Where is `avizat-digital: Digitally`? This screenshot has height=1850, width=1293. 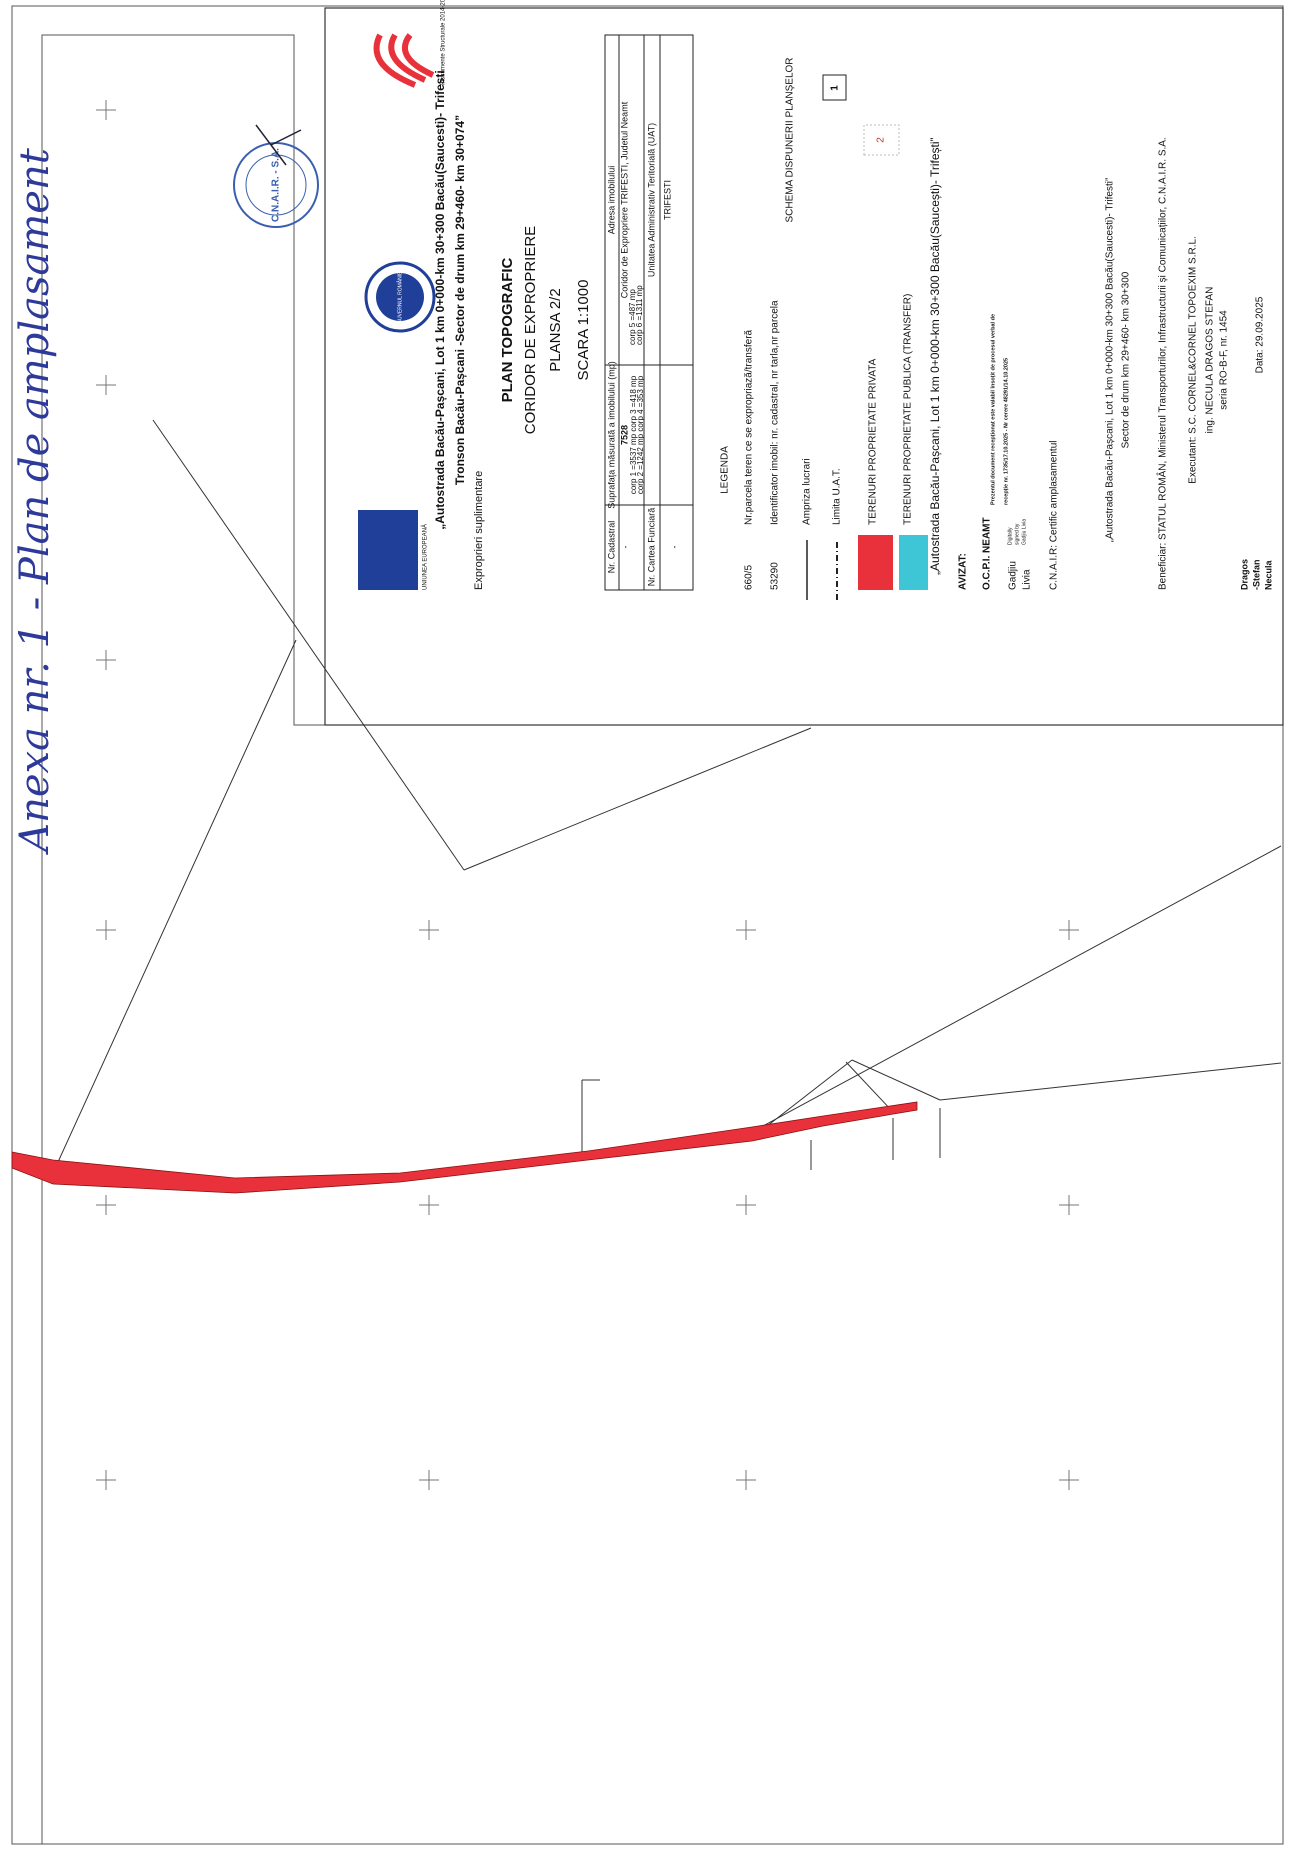
avizat-digital: Digitally is located at coordinates (1010, 536).